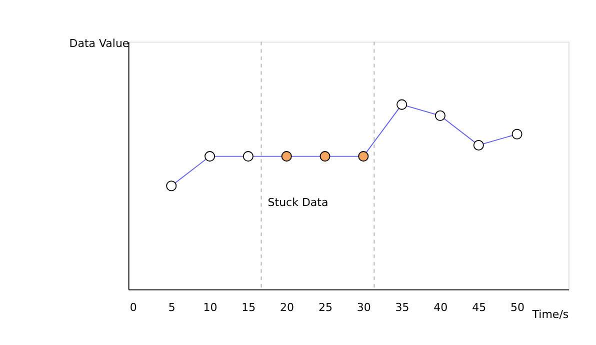 Image resolution: width=596 pixels, height=345 pixels. I want to click on annotation: Stuck Data, so click(298, 202).